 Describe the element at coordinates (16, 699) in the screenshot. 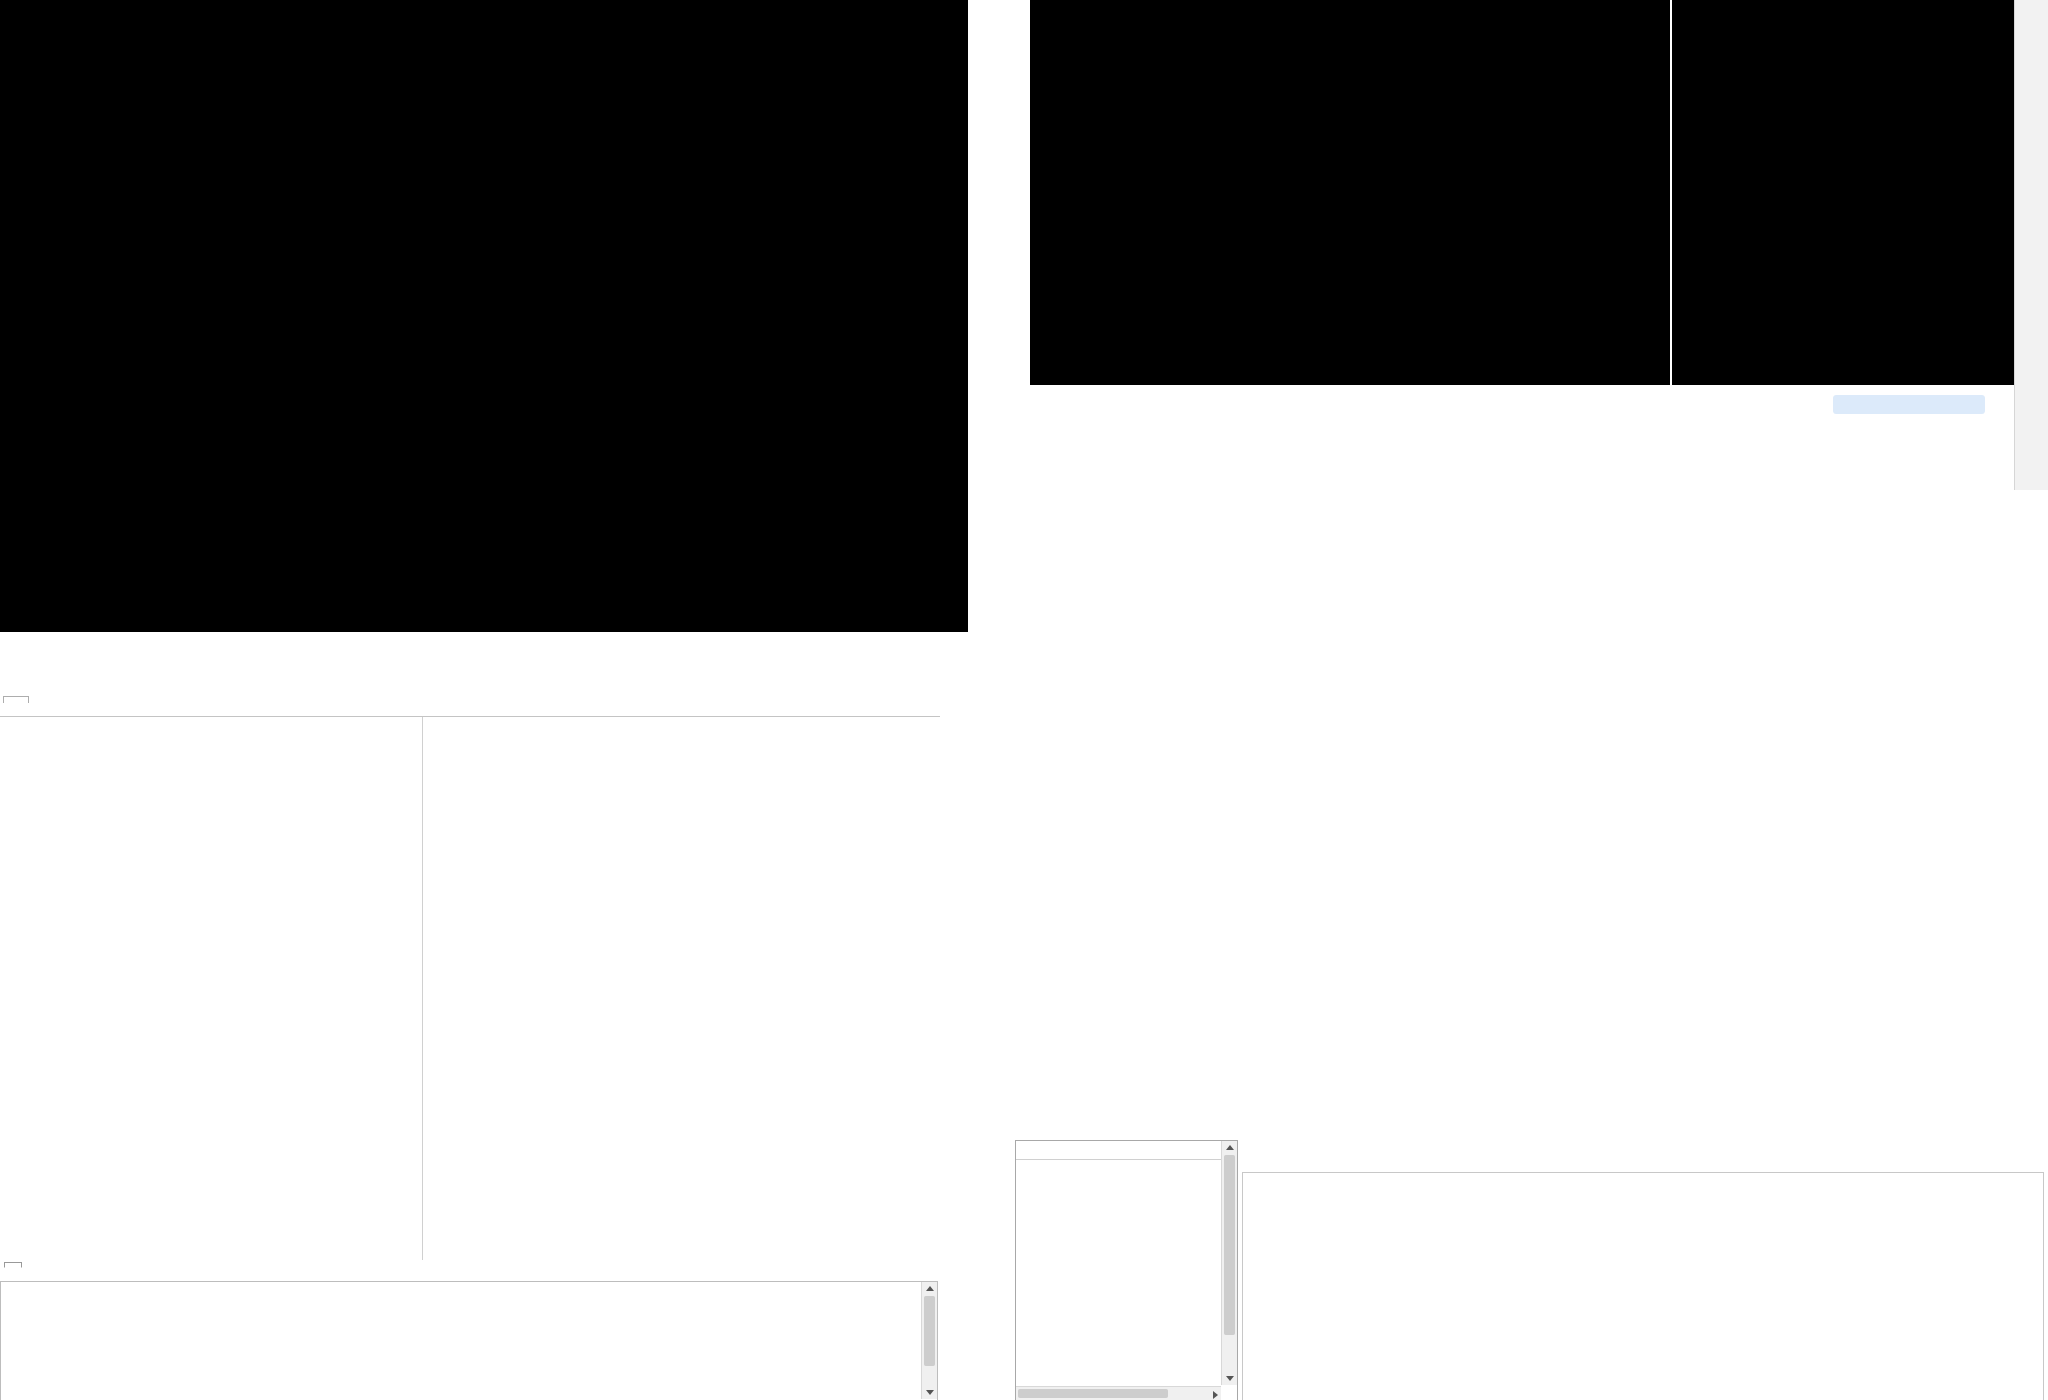

I see `tab-figures` at that location.